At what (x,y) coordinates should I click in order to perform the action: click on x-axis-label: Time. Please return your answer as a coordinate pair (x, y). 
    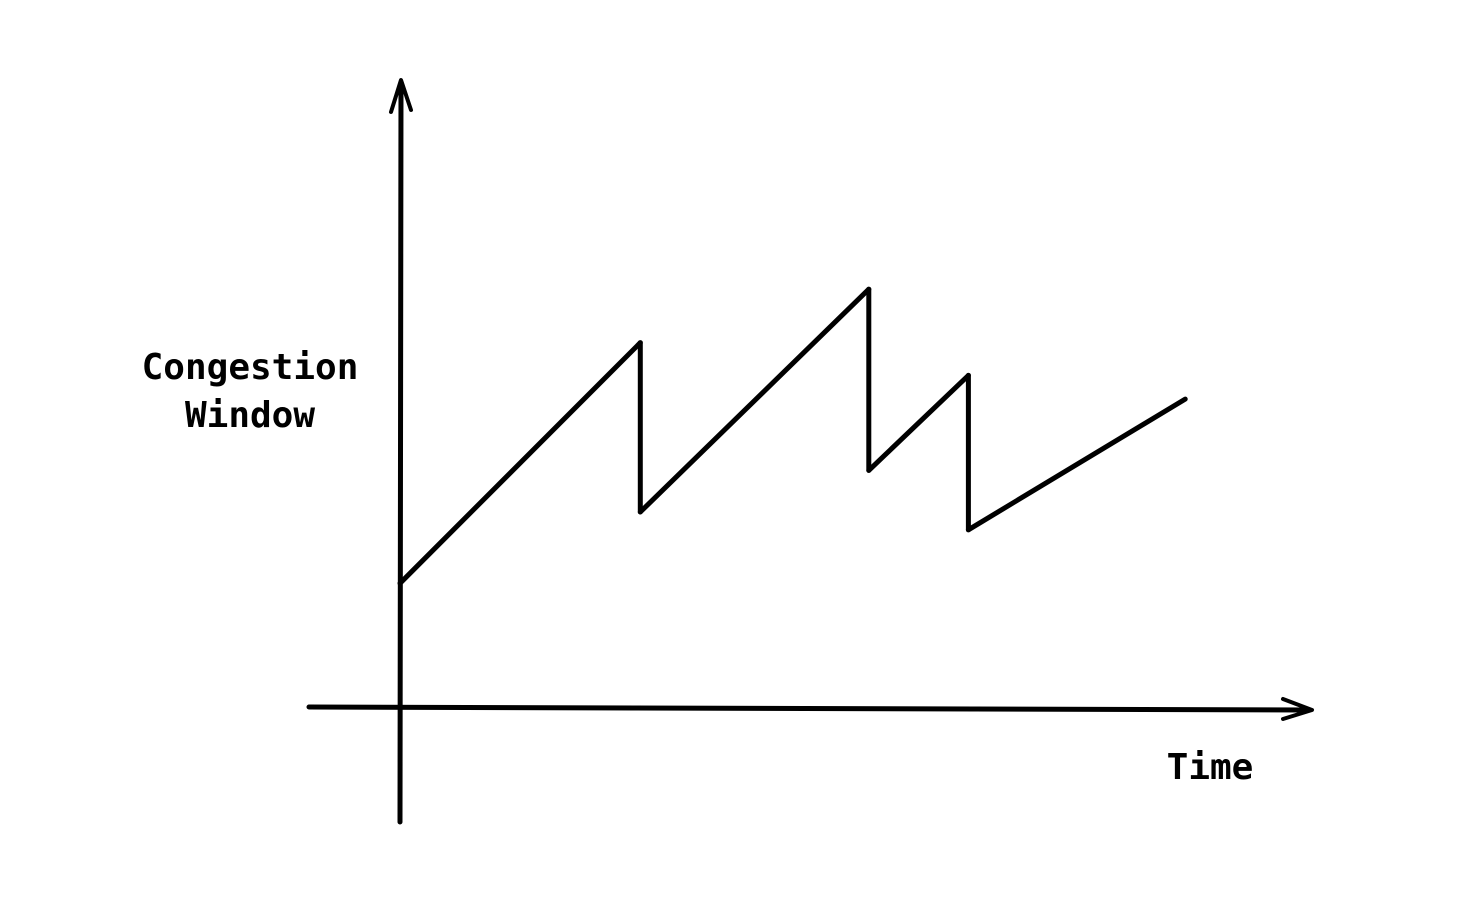
    Looking at the image, I should click on (1210, 768).